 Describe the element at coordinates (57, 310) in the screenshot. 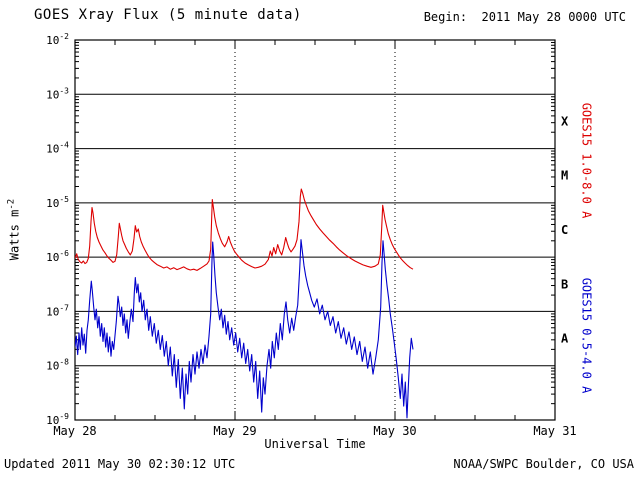

I see `y-tick-label: 10⁻⁷` at that location.